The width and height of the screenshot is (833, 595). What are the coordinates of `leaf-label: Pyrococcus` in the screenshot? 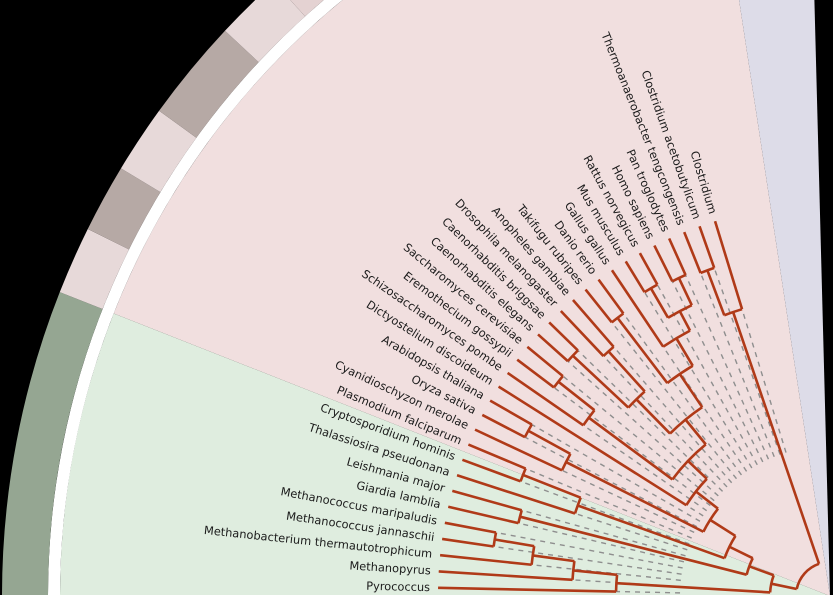 It's located at (398, 586).